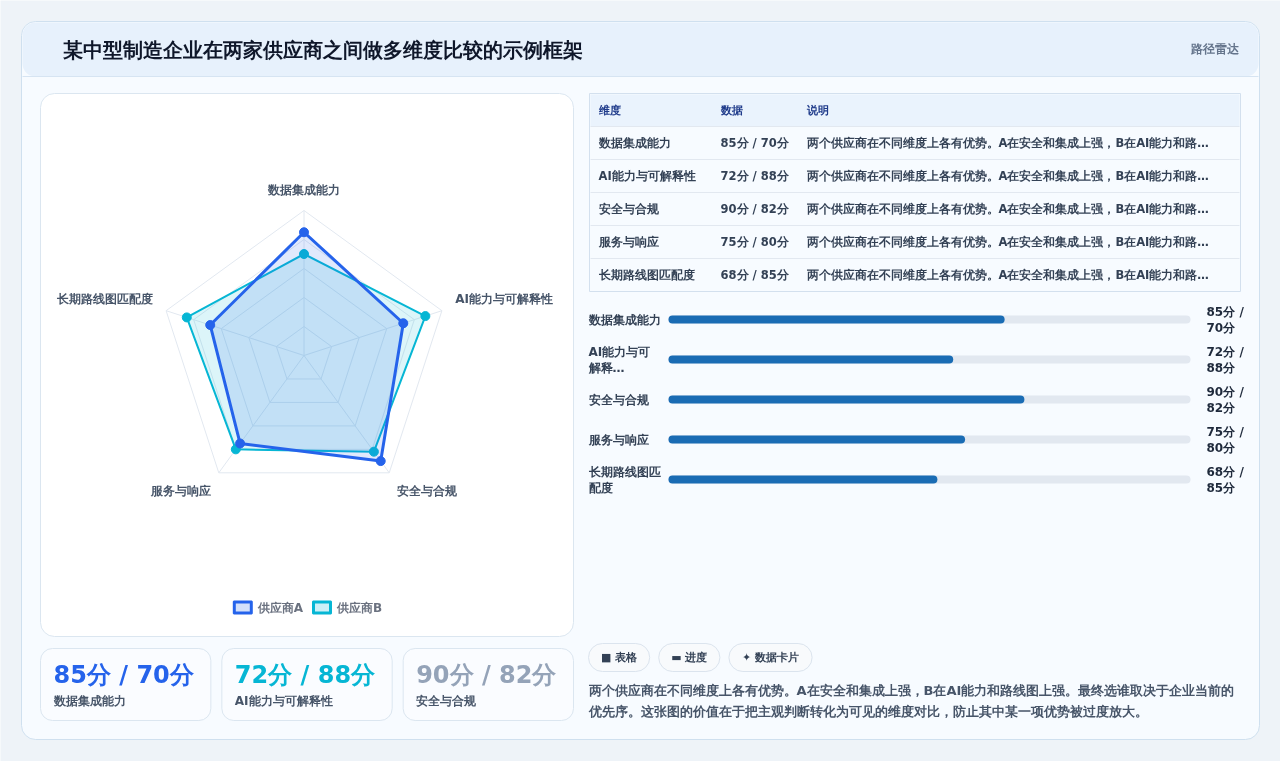  What do you see at coordinates (646, 275) in the screenshot?
I see `text: 长期路线图匹配度` at bounding box center [646, 275].